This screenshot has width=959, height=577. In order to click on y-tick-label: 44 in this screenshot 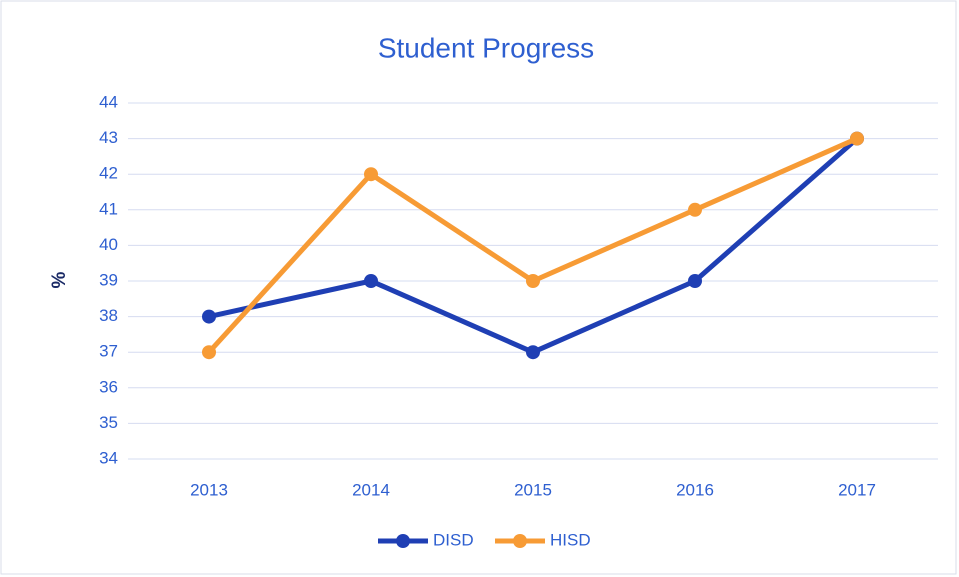, I will do `click(108, 101)`.